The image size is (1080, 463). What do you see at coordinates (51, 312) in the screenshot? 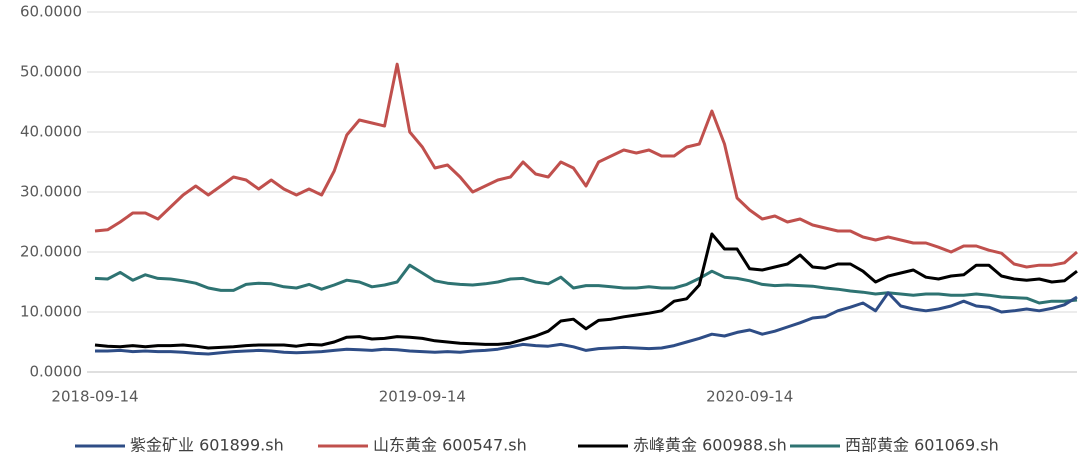
I see `y-tick-label: 10.0000` at bounding box center [51, 312].